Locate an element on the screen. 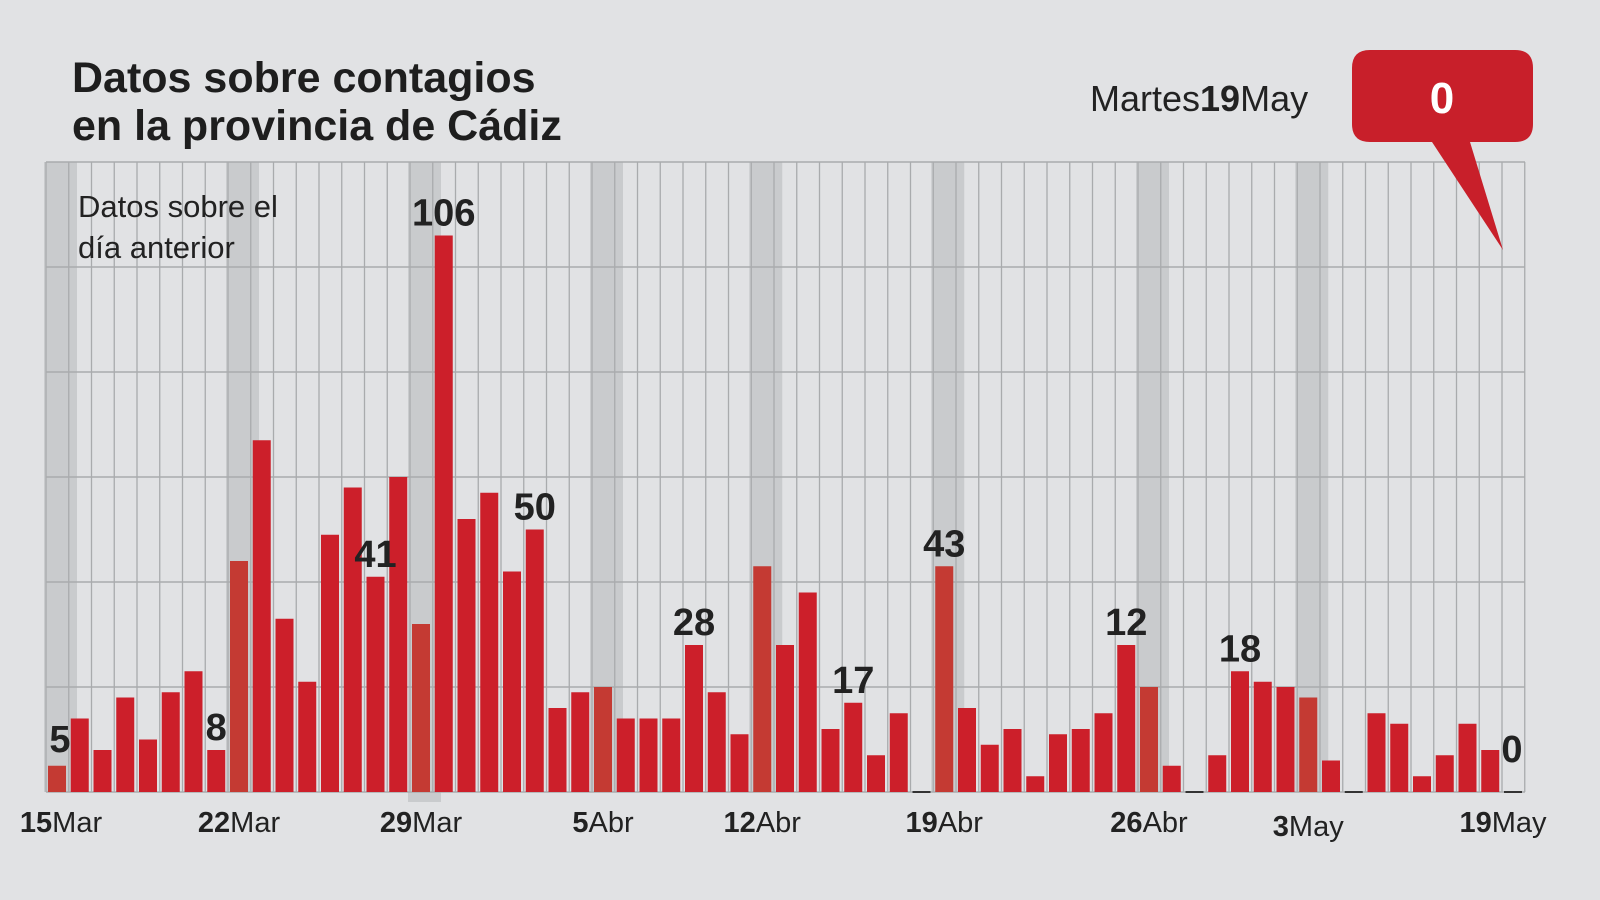 This screenshot has height=900, width=1600. title-line-1: Datos sobre contagios is located at coordinates (304, 78).